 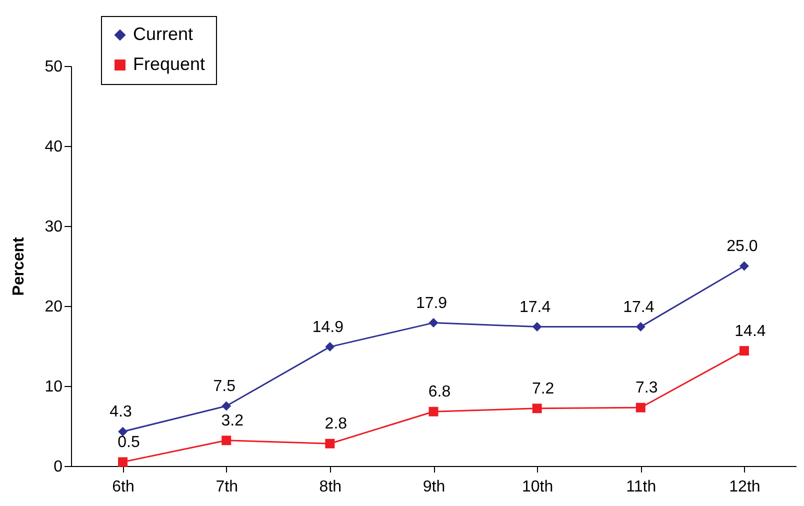 What do you see at coordinates (742, 246) in the screenshot?
I see `data-label: 25.0` at bounding box center [742, 246].